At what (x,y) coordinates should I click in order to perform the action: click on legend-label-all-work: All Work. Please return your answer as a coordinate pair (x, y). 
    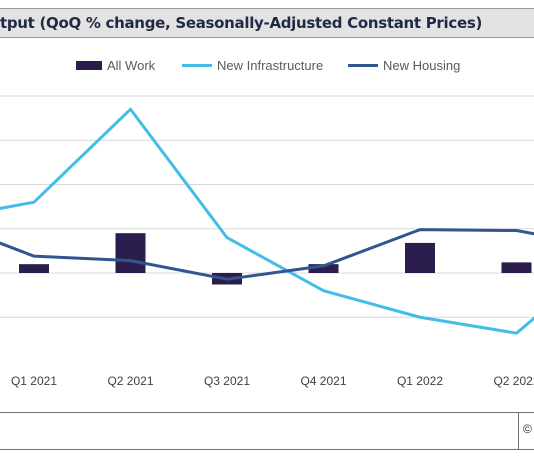
    Looking at the image, I should click on (131, 65).